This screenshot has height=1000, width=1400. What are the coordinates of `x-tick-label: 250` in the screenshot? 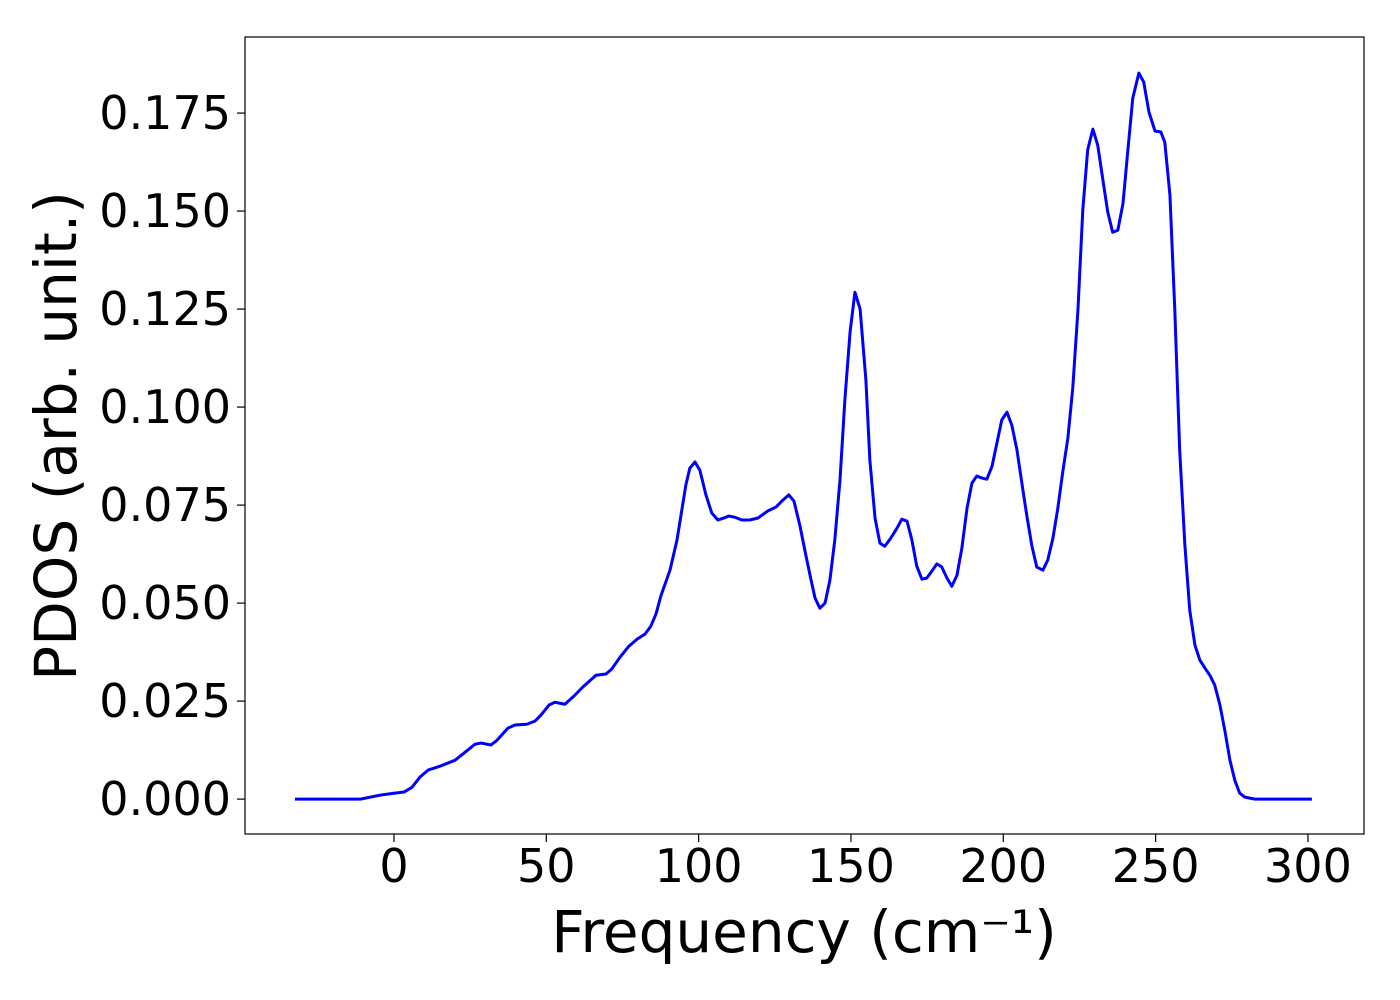 It's located at (1156, 866).